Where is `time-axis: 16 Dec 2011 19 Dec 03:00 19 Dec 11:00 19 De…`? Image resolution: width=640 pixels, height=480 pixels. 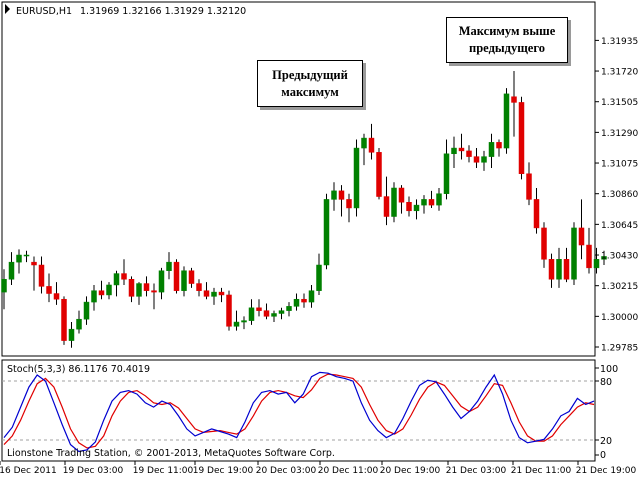
time-axis: 16 Dec 2011 19 Dec 03:00 19 Dec 11:00 19 De… is located at coordinates (318, 468).